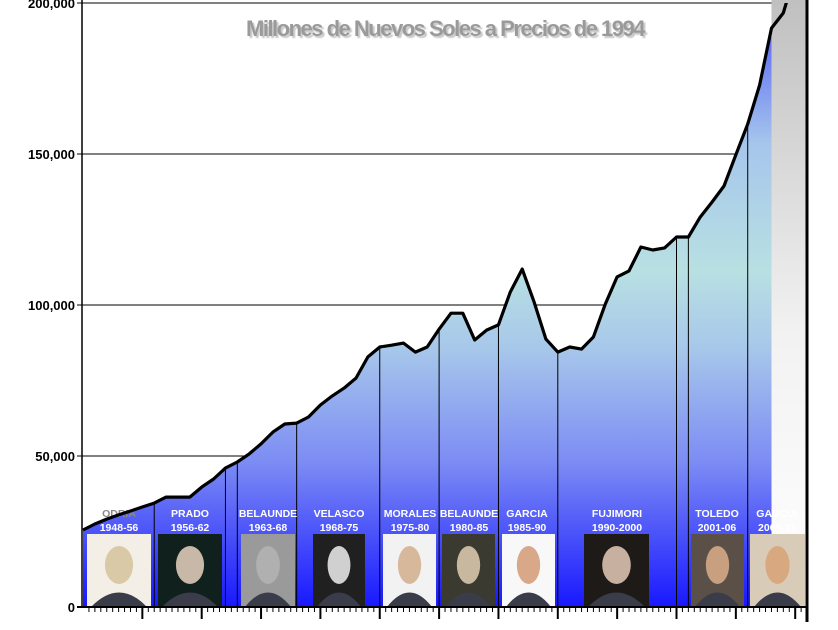 This screenshot has width=838, height=630. What do you see at coordinates (617, 528) in the screenshot?
I see `president-term: 1990-2000` at bounding box center [617, 528].